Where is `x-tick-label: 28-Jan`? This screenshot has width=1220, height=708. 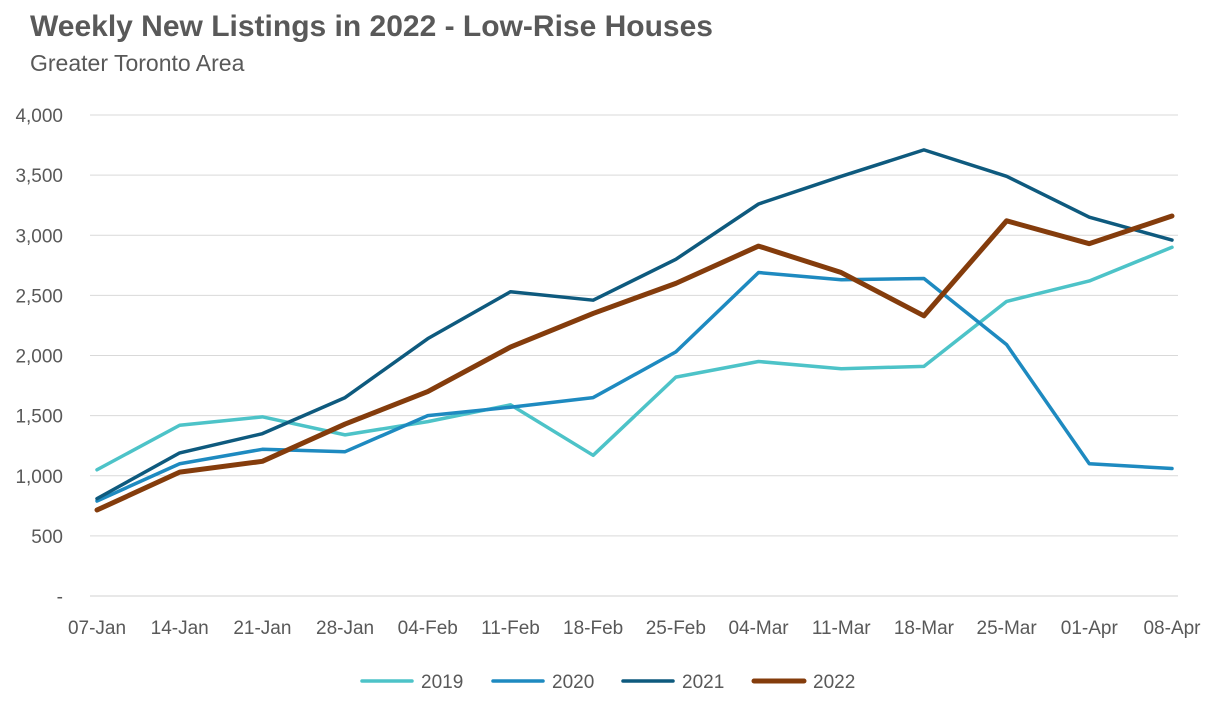 x-tick-label: 28-Jan is located at coordinates (345, 628).